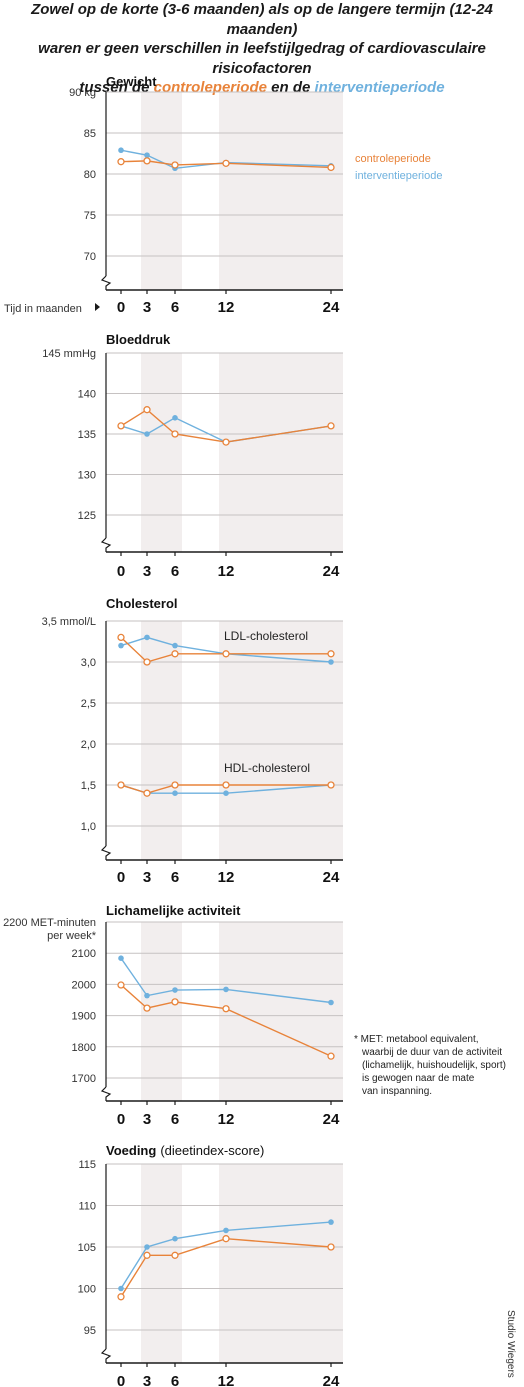  Describe the element at coordinates (87, 1248) in the screenshot. I see `y-tick-label: 105` at that location.